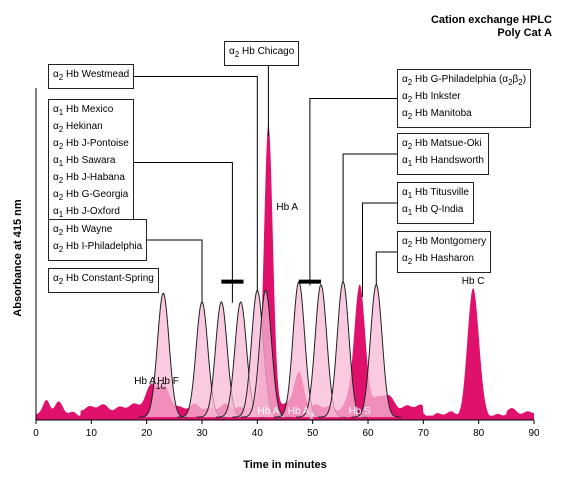 Image resolution: width=564 pixels, height=488 pixels. What do you see at coordinates (269, 411) in the screenshot?
I see `peak-label-hb-a-base: Hb A` at bounding box center [269, 411].